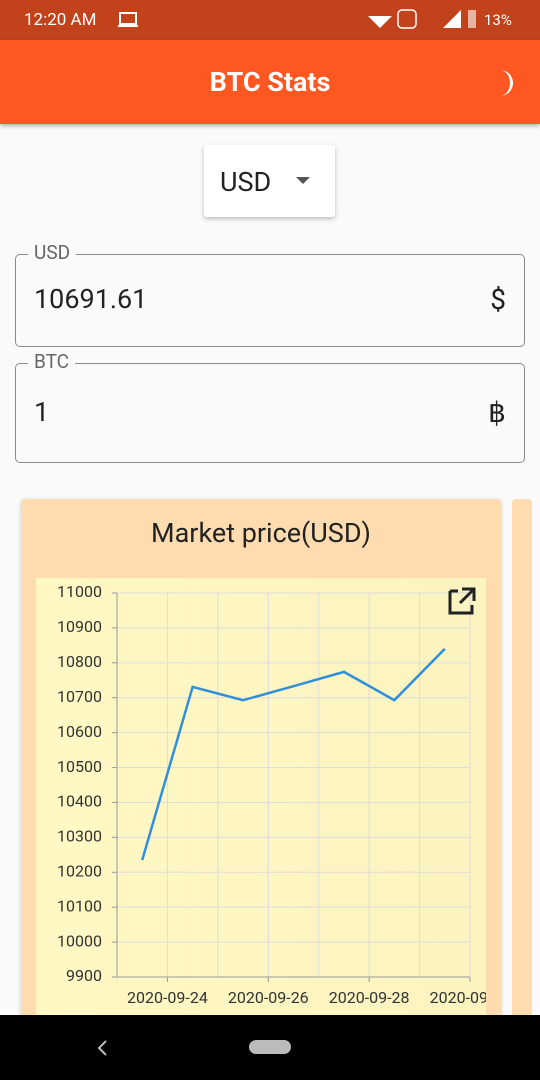  Describe the element at coordinates (498, 20) in the screenshot. I see `battery: 13%` at that location.